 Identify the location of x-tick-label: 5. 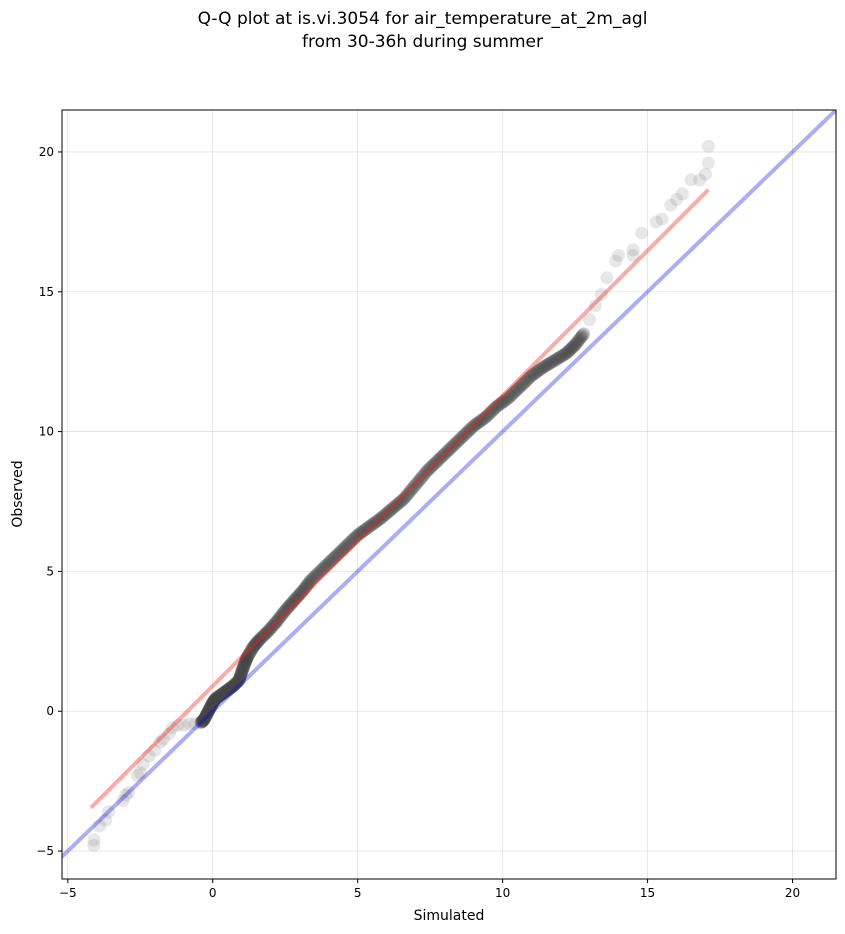
(358, 893).